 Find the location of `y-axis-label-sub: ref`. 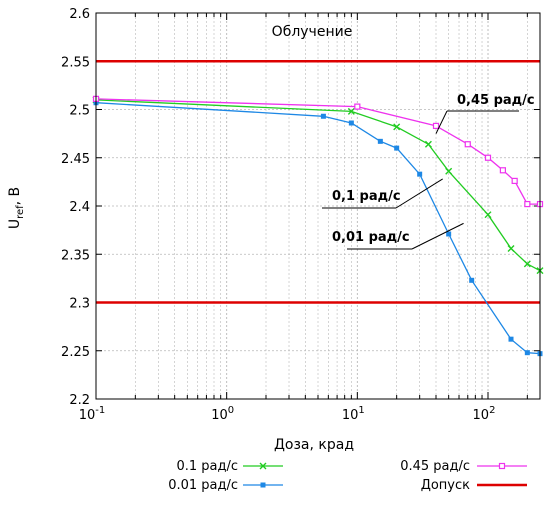

y-axis-label-sub: ref is located at coordinates (20, 212).